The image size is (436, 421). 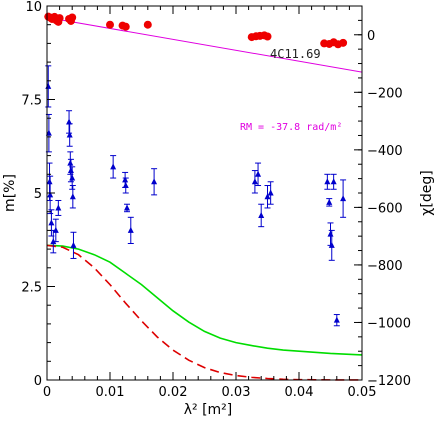 I want to click on source-label: 4C11.69, so click(x=295, y=54).